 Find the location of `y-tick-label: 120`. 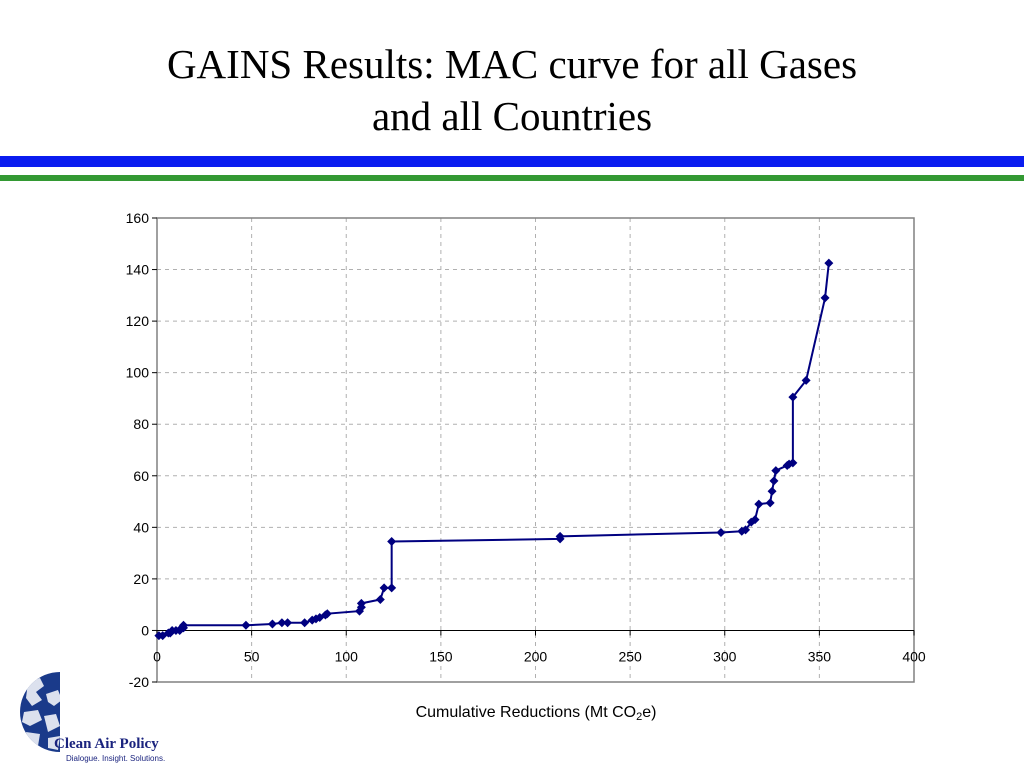

y-tick-label: 120 is located at coordinates (138, 321).